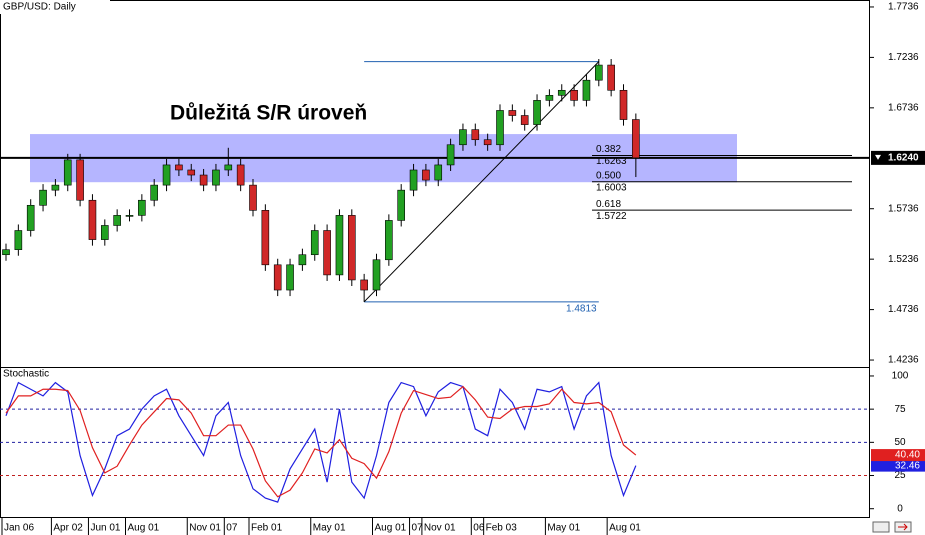 The height and width of the screenshot is (535, 925). Describe the element at coordinates (903, 57) in the screenshot. I see `y-tick-label: 1.7236` at that location.